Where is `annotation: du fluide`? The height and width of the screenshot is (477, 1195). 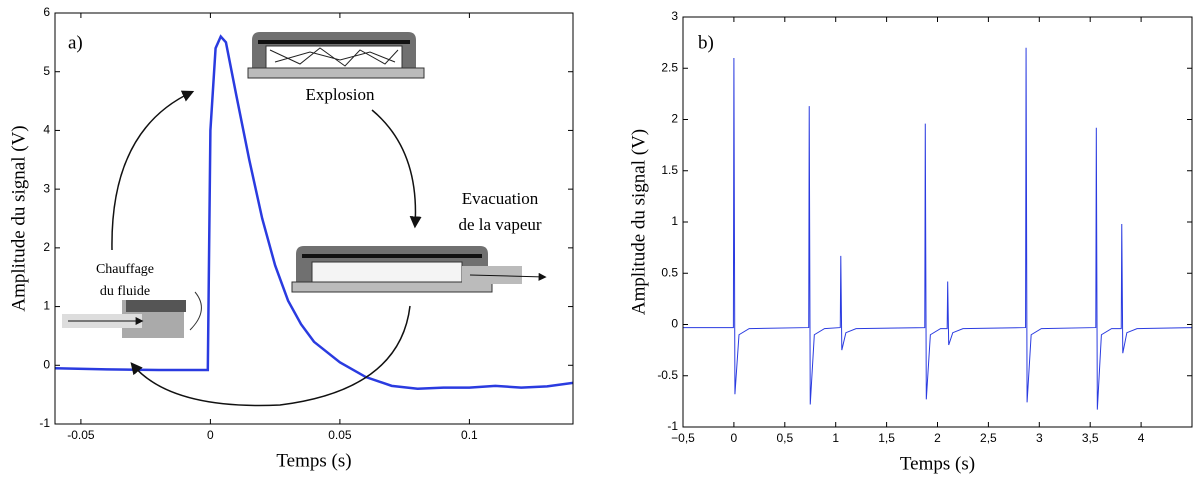 annotation: du fluide is located at coordinates (125, 291).